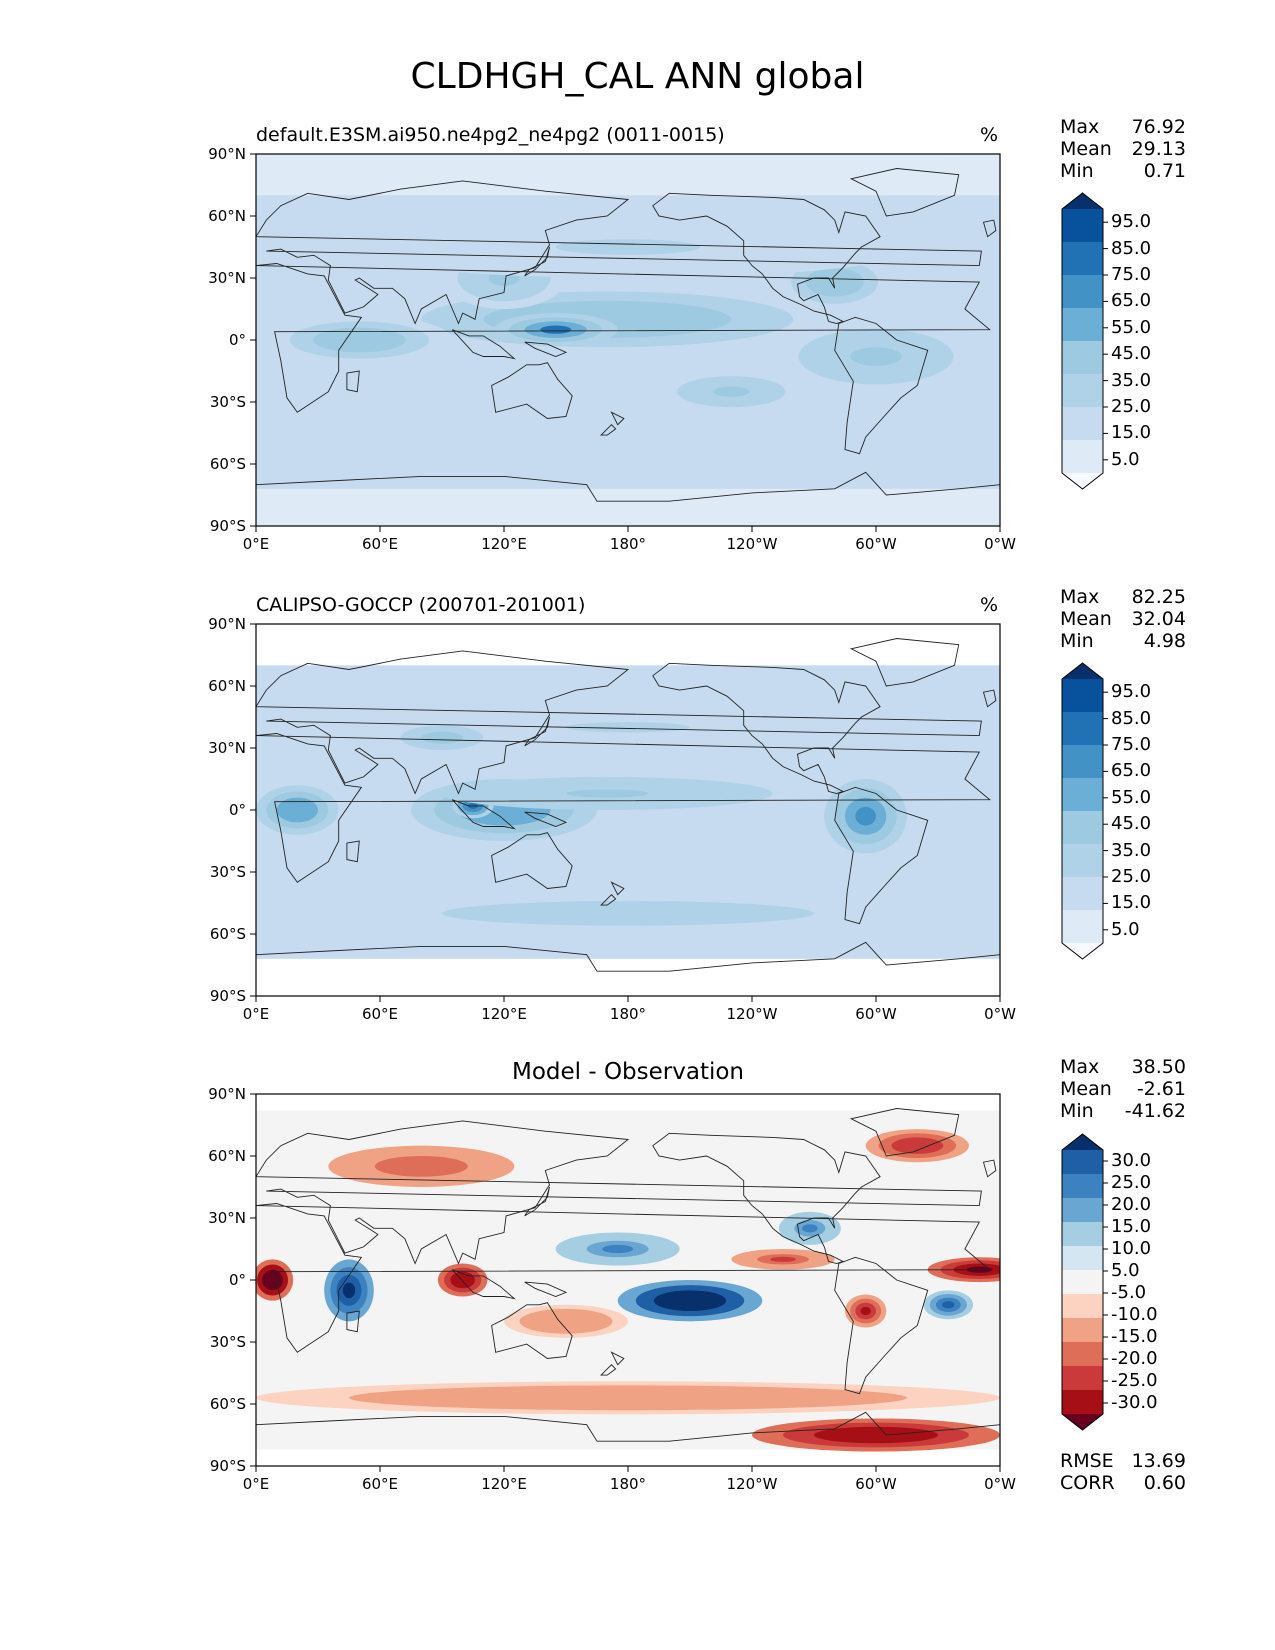 Image resolution: width=1275 pixels, height=1650 pixels. What do you see at coordinates (227, 934) in the screenshot?
I see `y-tick-label: 60°S` at bounding box center [227, 934].